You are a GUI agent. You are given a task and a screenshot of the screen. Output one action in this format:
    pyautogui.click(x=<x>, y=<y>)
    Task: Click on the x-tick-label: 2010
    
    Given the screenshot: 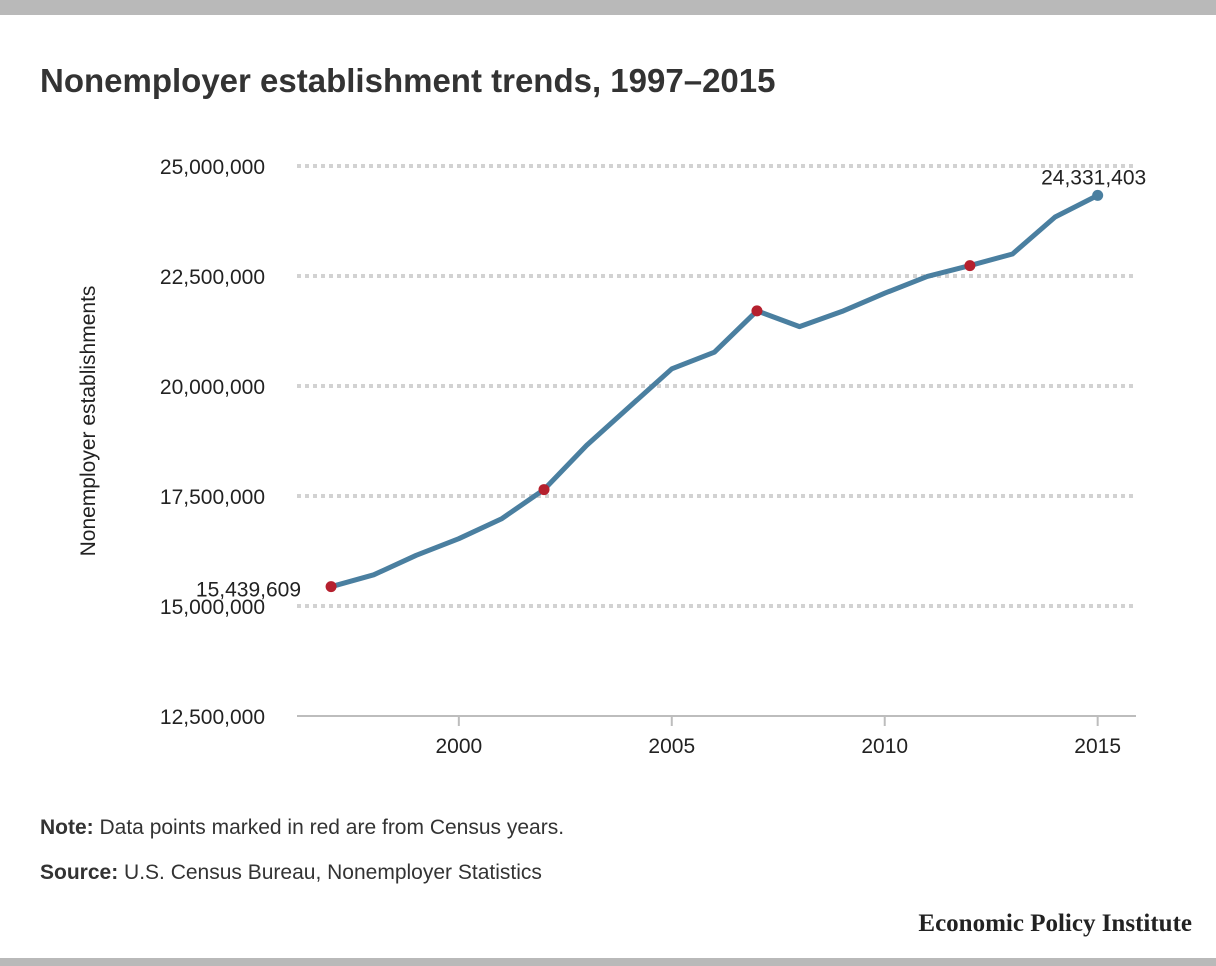 What is the action you would take?
    pyautogui.click(x=884, y=746)
    